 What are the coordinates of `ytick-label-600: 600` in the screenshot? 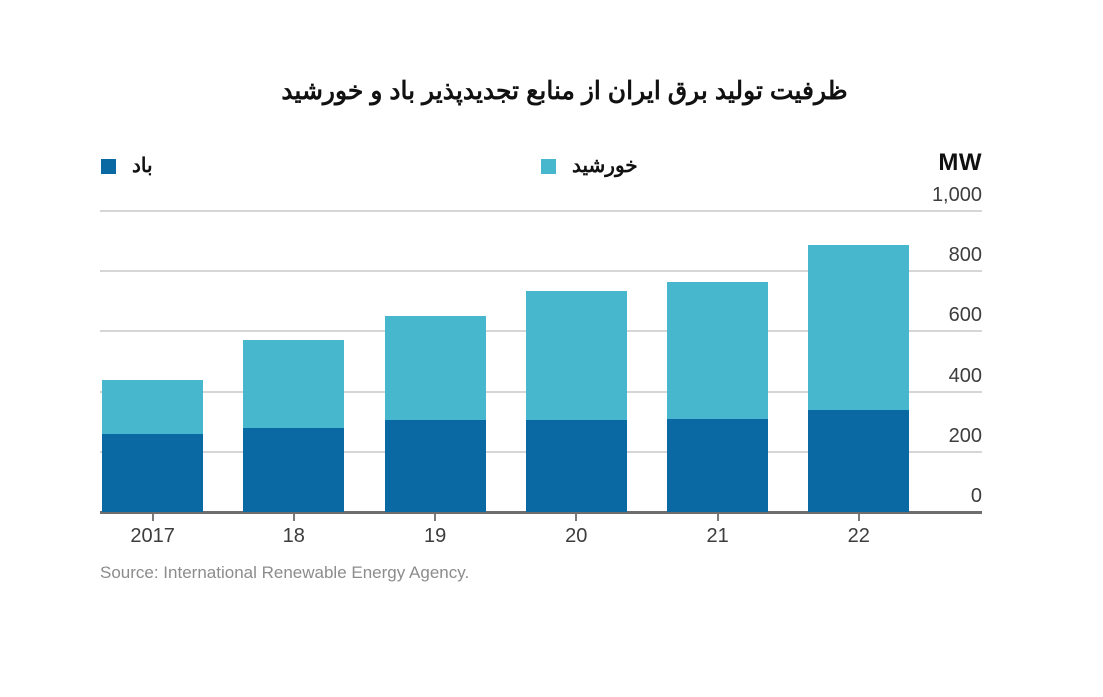 It's located at (965, 315).